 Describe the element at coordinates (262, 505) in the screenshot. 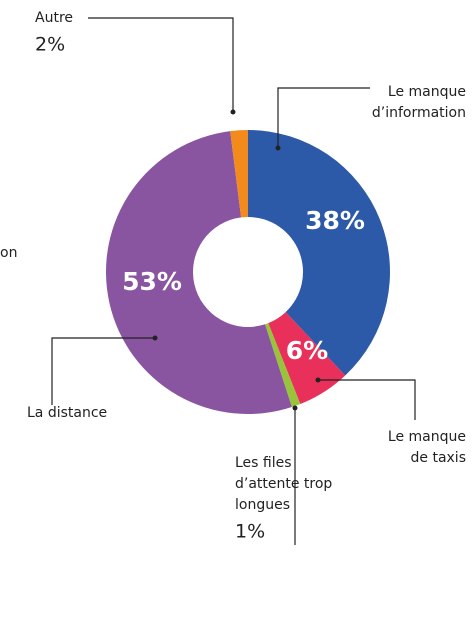

I see `category-label: longues` at that location.